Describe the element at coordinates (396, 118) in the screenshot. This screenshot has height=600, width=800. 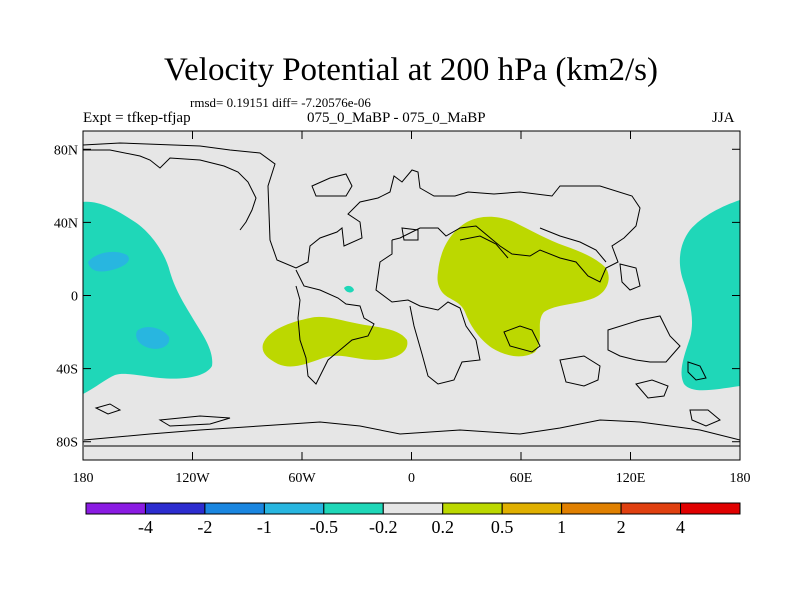
I see `case-label: 075_0_MaBP - 075_0_MaBP` at that location.